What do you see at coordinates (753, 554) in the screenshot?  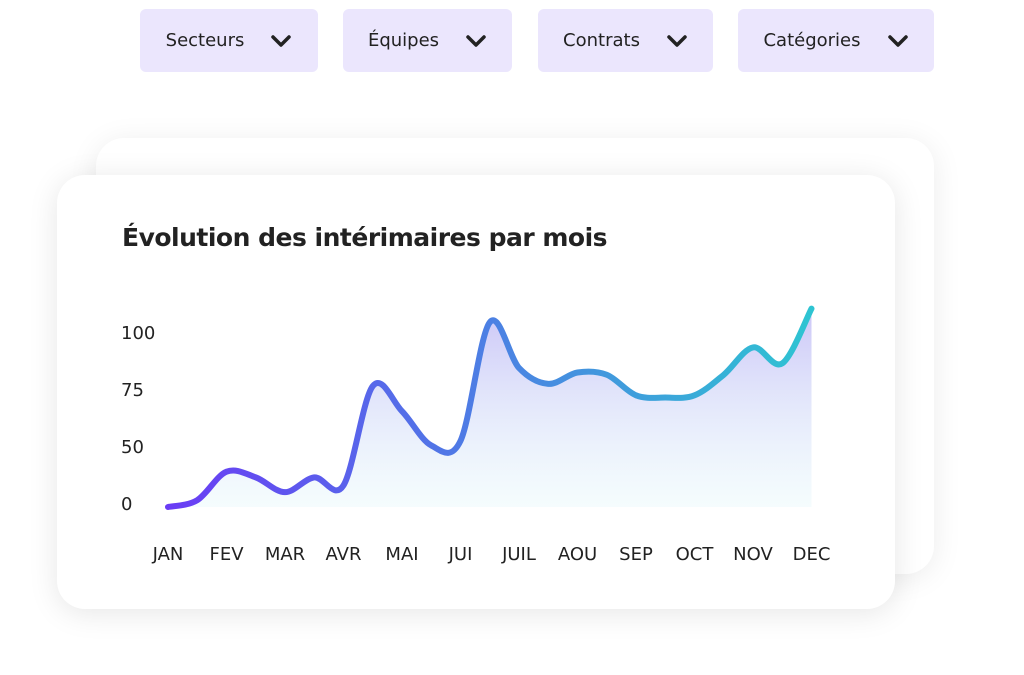 I see `x-tick-label: NOV` at bounding box center [753, 554].